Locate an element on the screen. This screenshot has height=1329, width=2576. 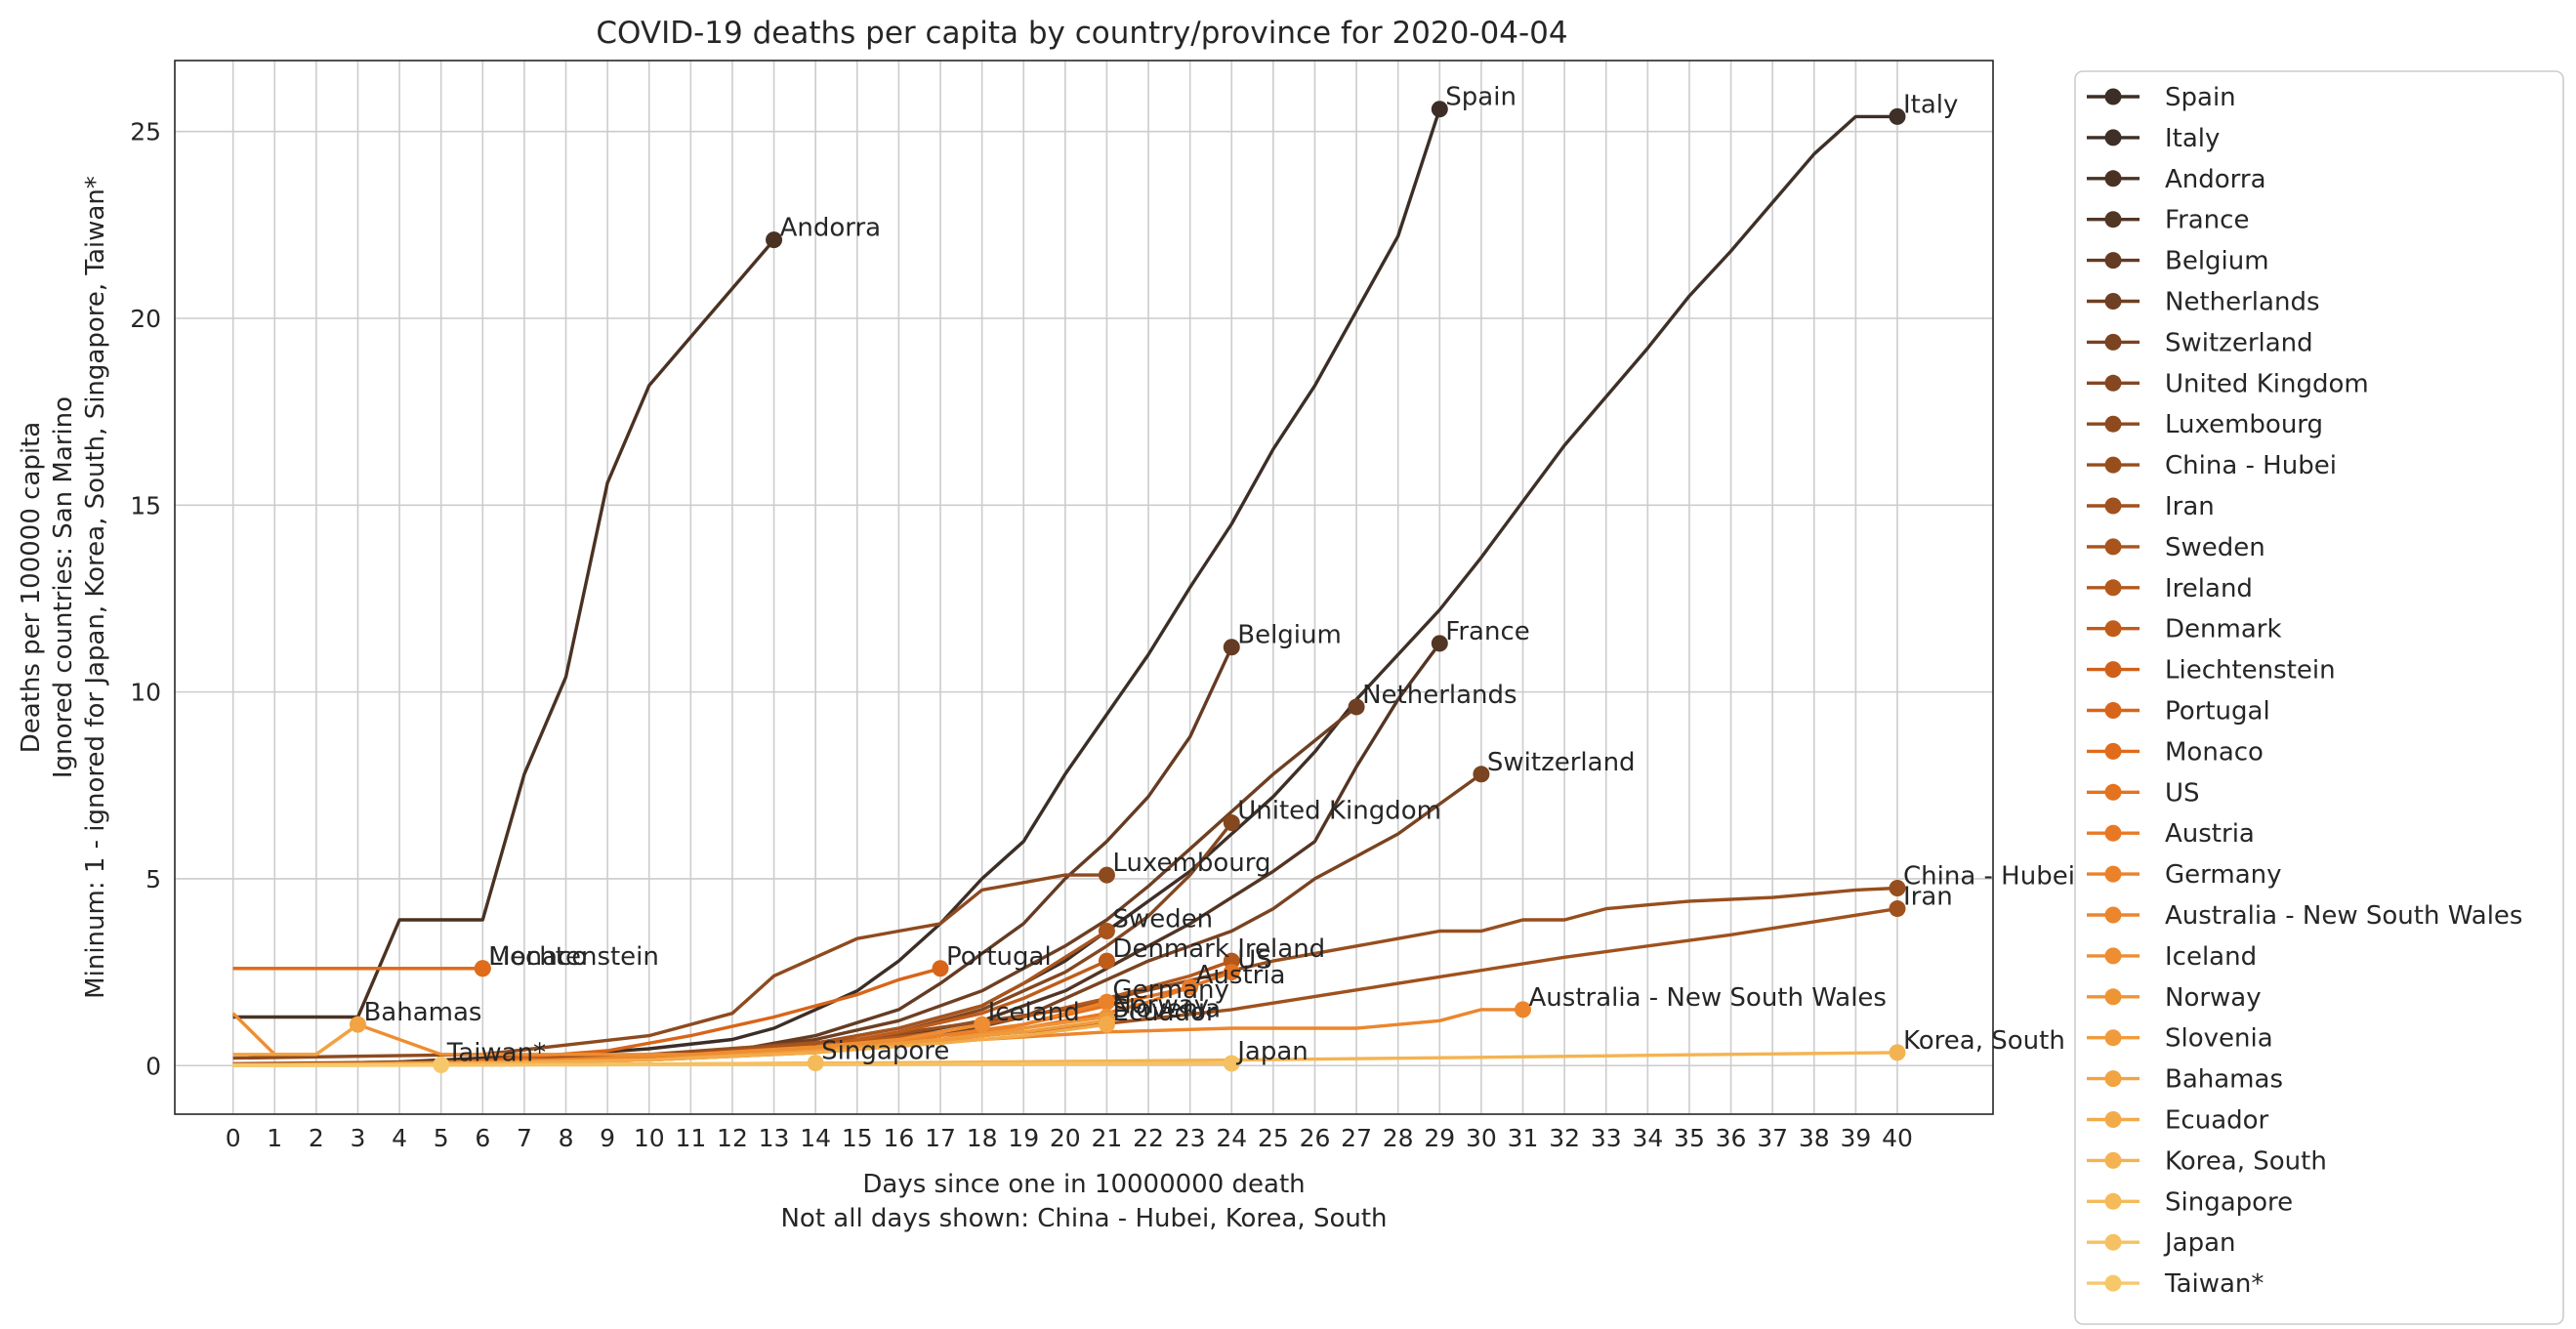
legend-entry: Iran is located at coordinates (2190, 507).